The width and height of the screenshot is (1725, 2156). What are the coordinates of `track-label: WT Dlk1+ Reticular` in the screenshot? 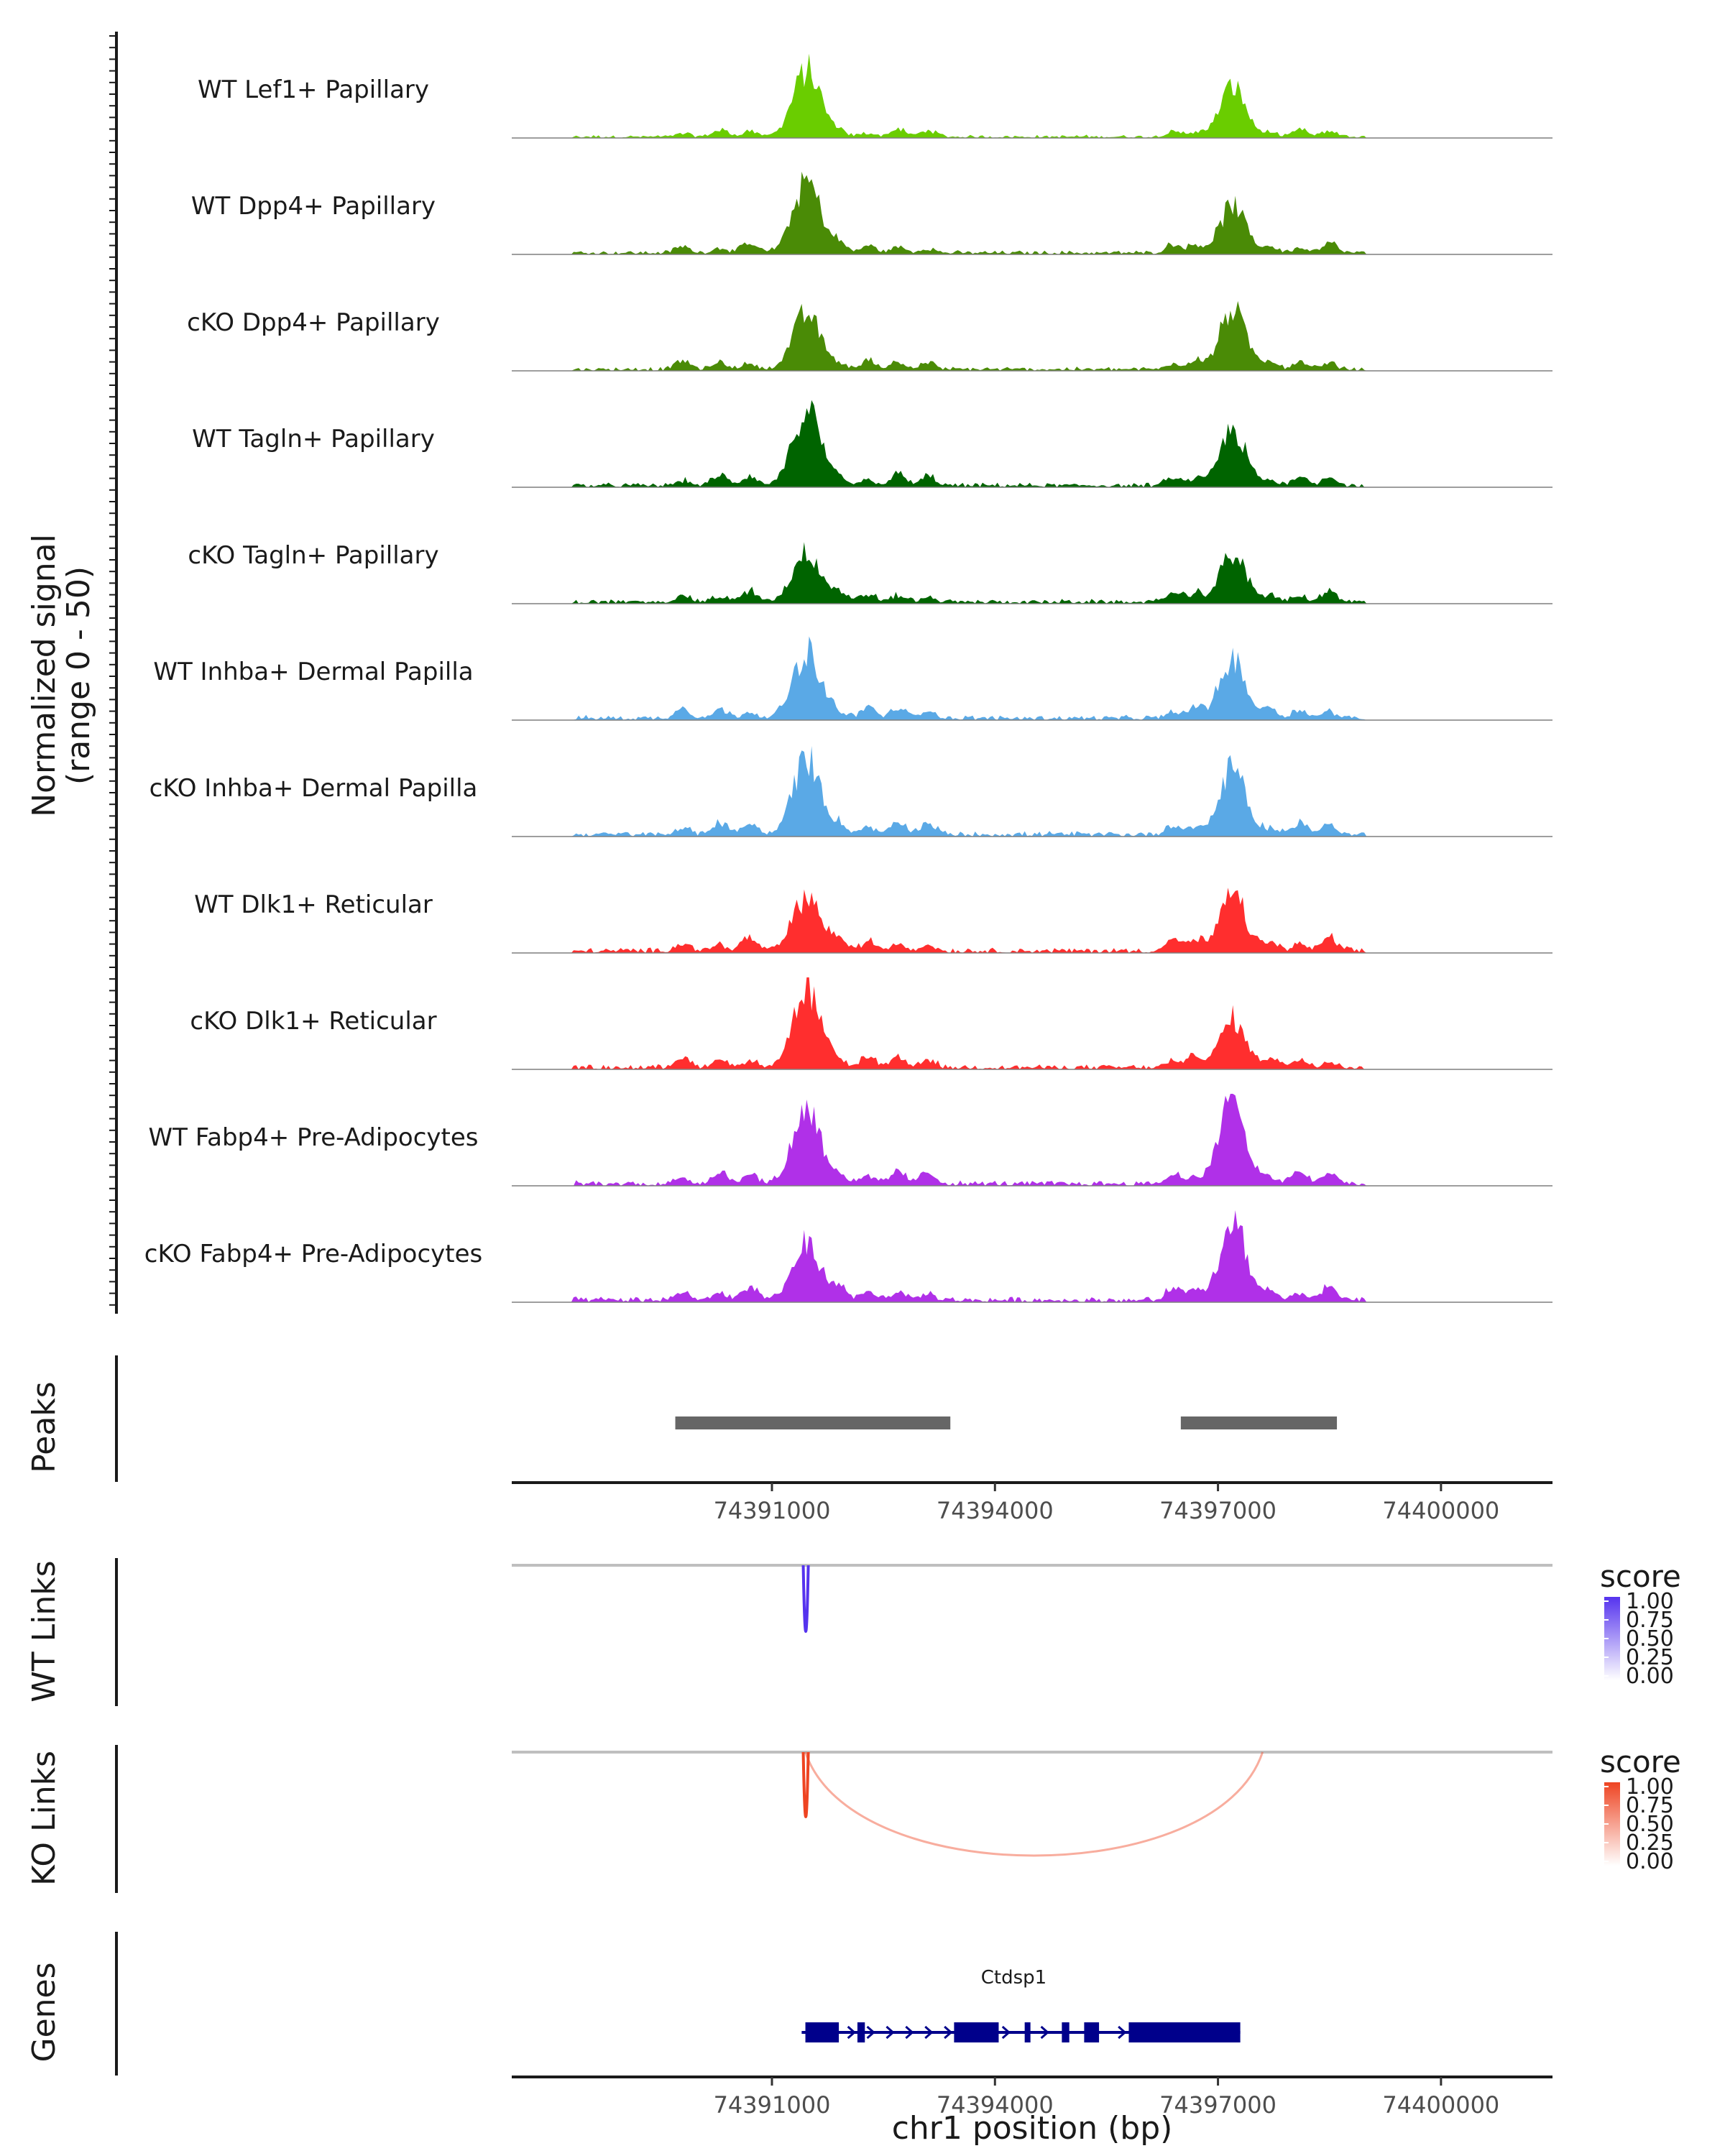 It's located at (313, 904).